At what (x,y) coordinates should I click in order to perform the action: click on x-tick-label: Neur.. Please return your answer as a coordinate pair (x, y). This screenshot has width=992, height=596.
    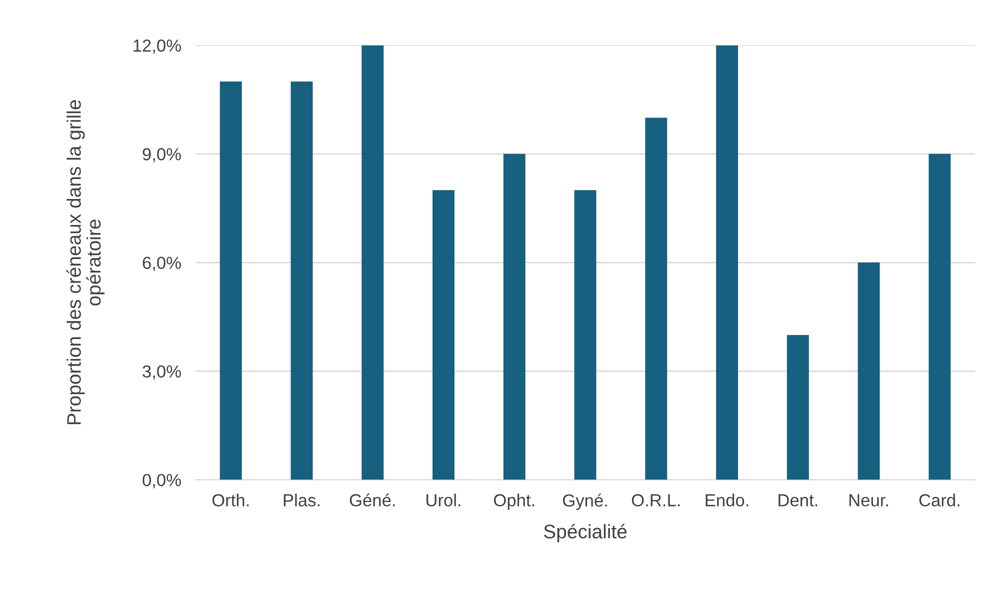
    Looking at the image, I should click on (868, 500).